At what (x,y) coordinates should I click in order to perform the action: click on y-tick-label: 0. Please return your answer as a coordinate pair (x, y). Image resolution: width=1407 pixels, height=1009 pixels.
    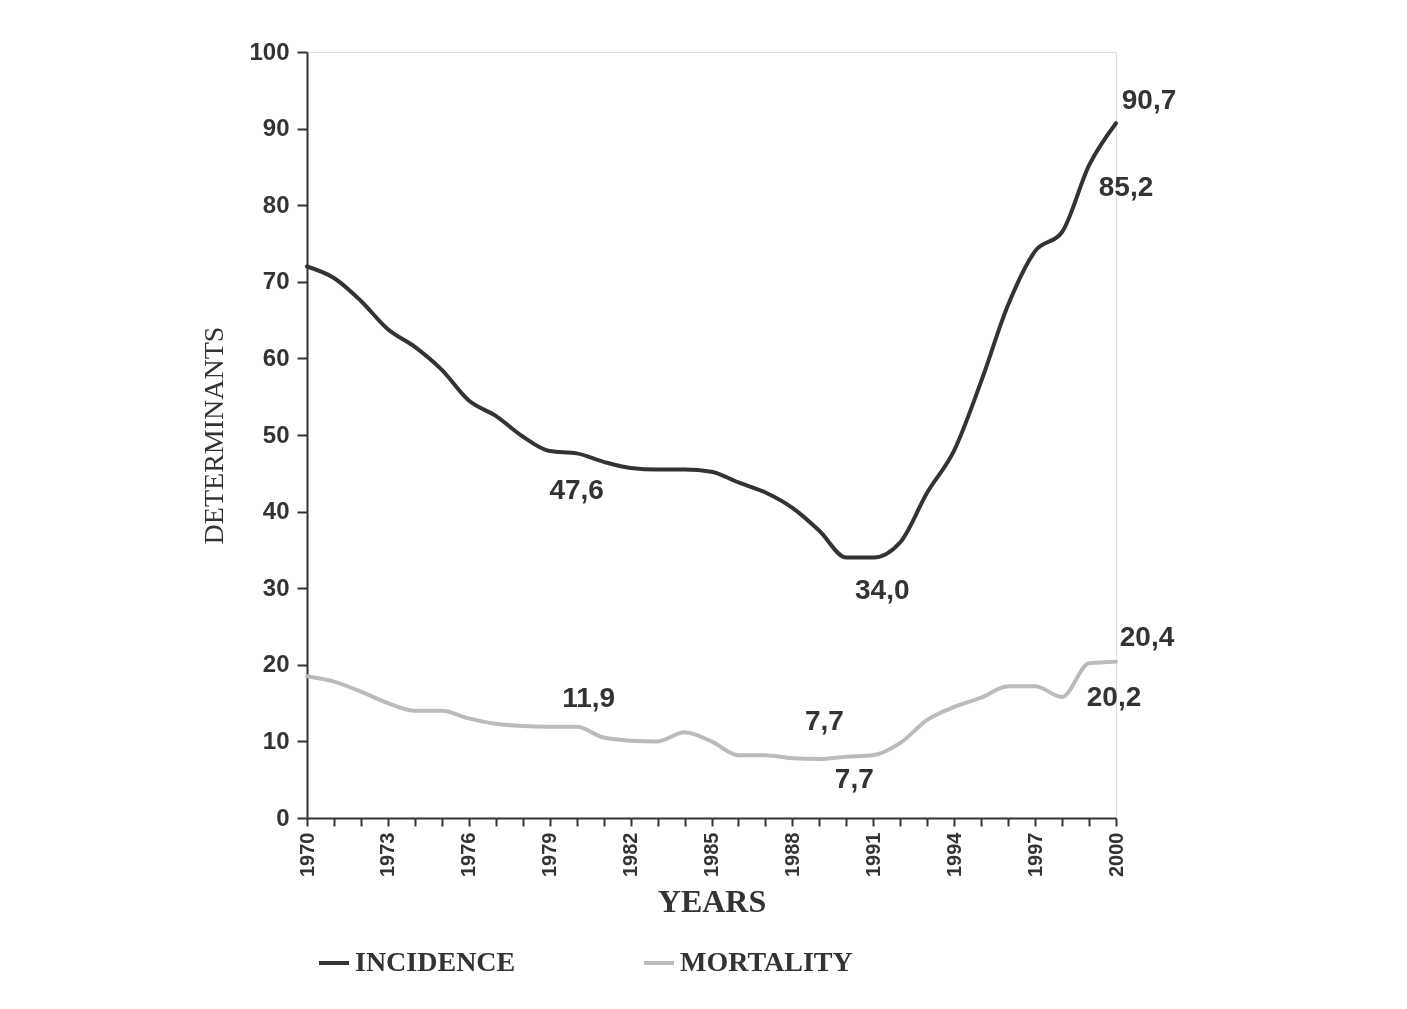
    Looking at the image, I should click on (283, 817).